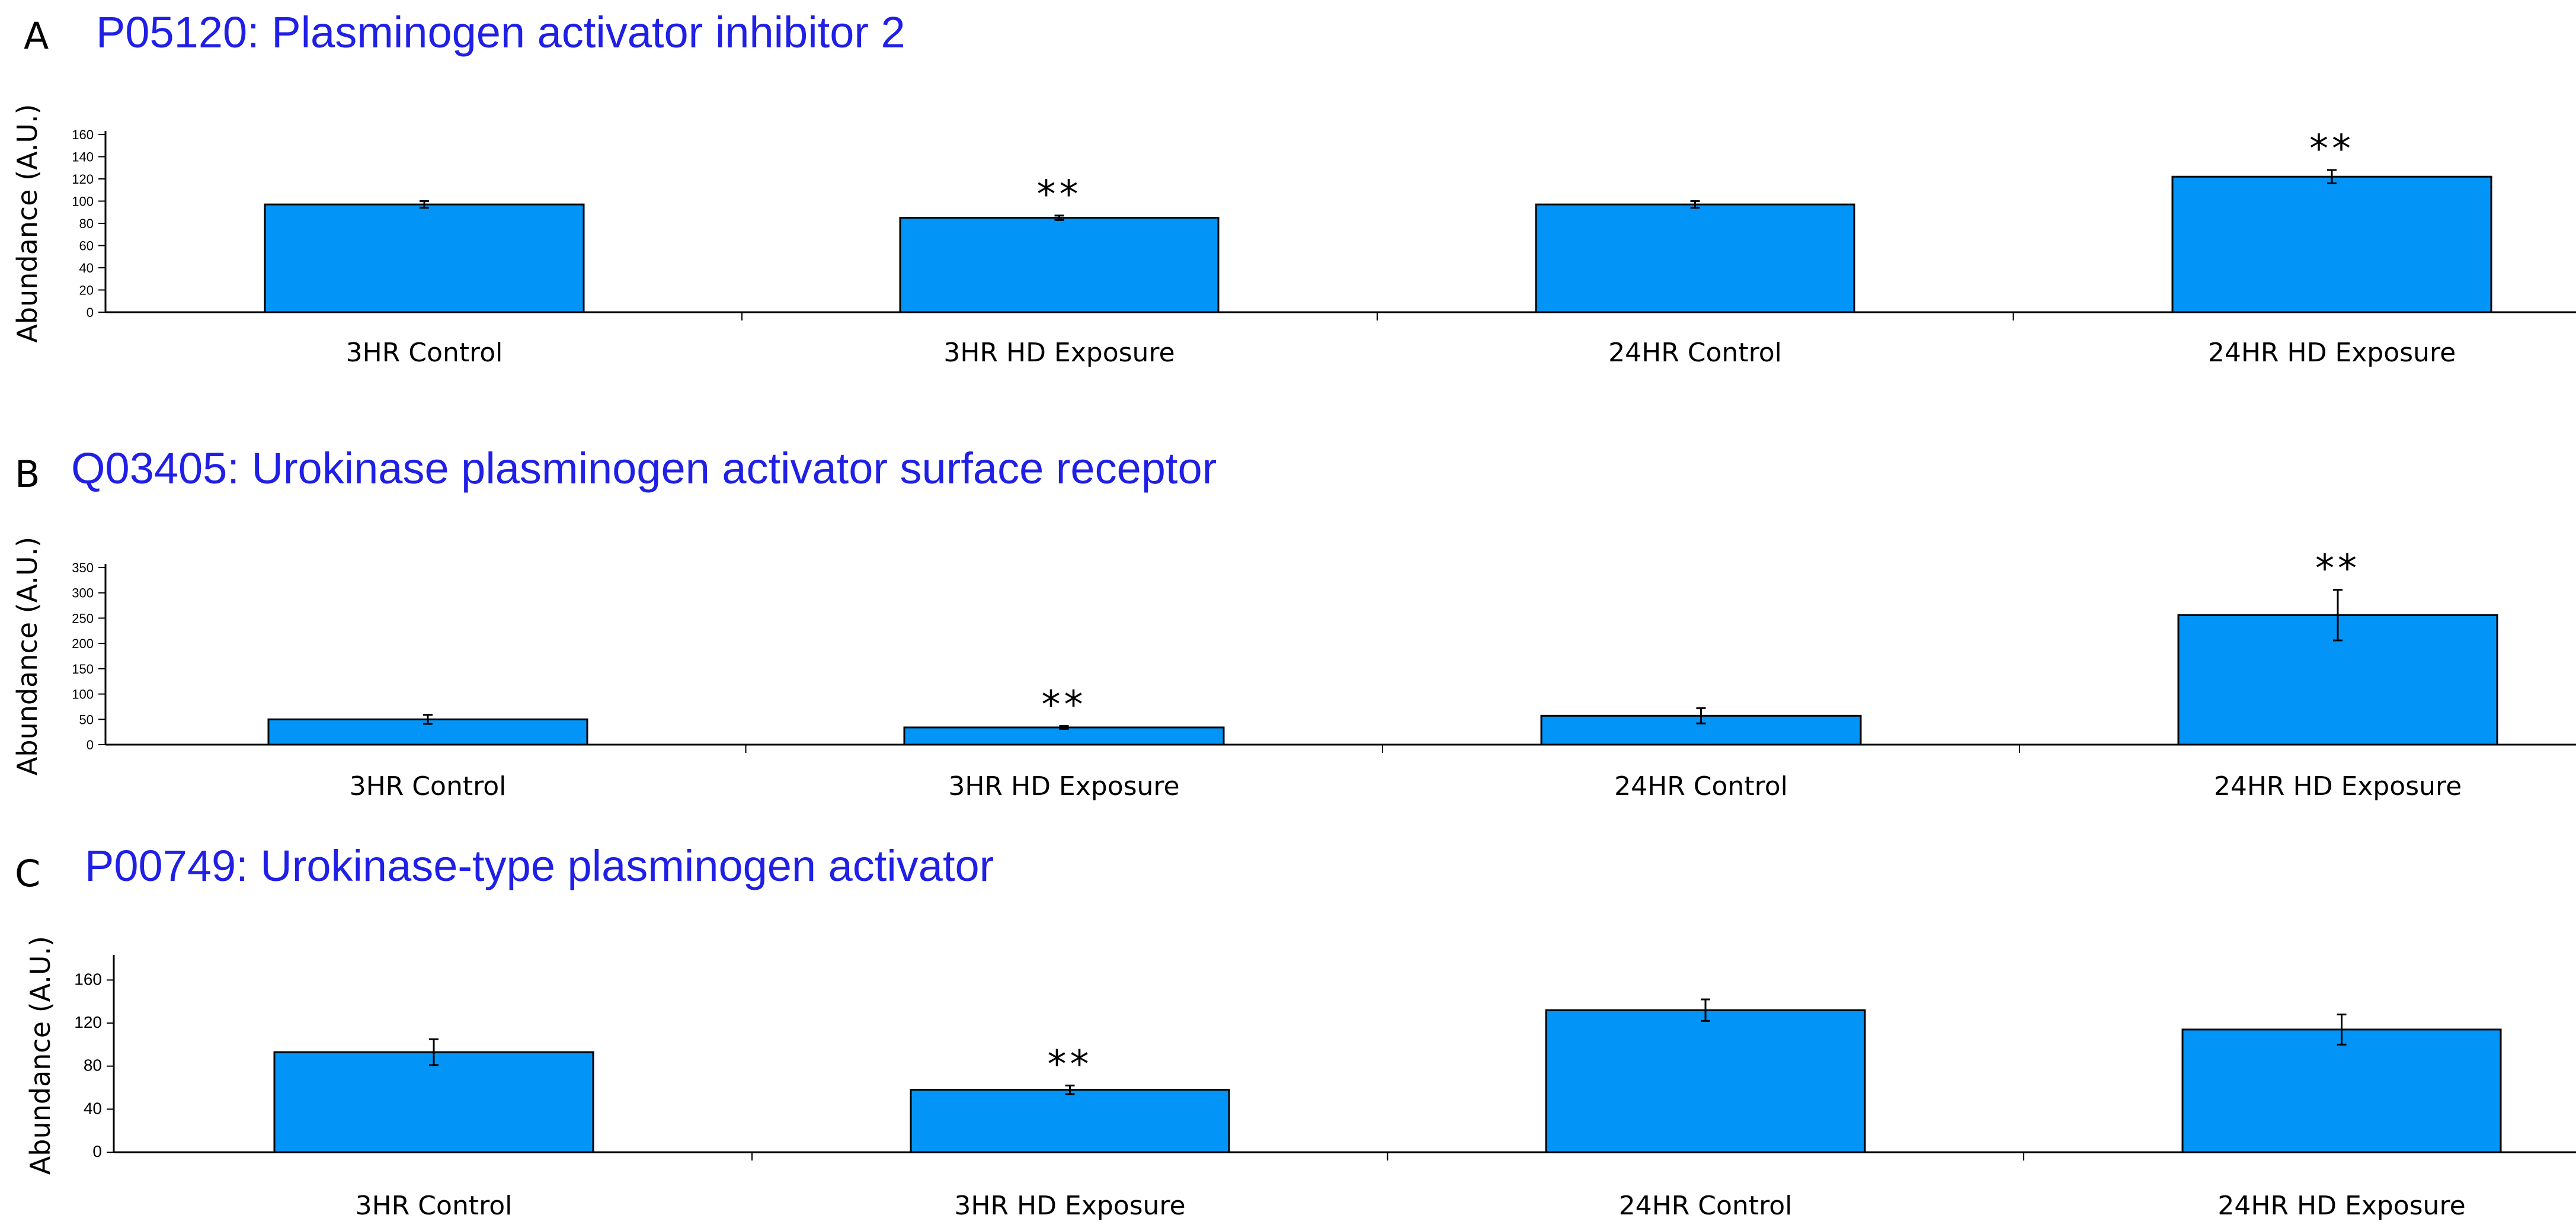 This screenshot has height=1231, width=2576. What do you see at coordinates (83, 643) in the screenshot?
I see `y-tick-label: 200` at bounding box center [83, 643].